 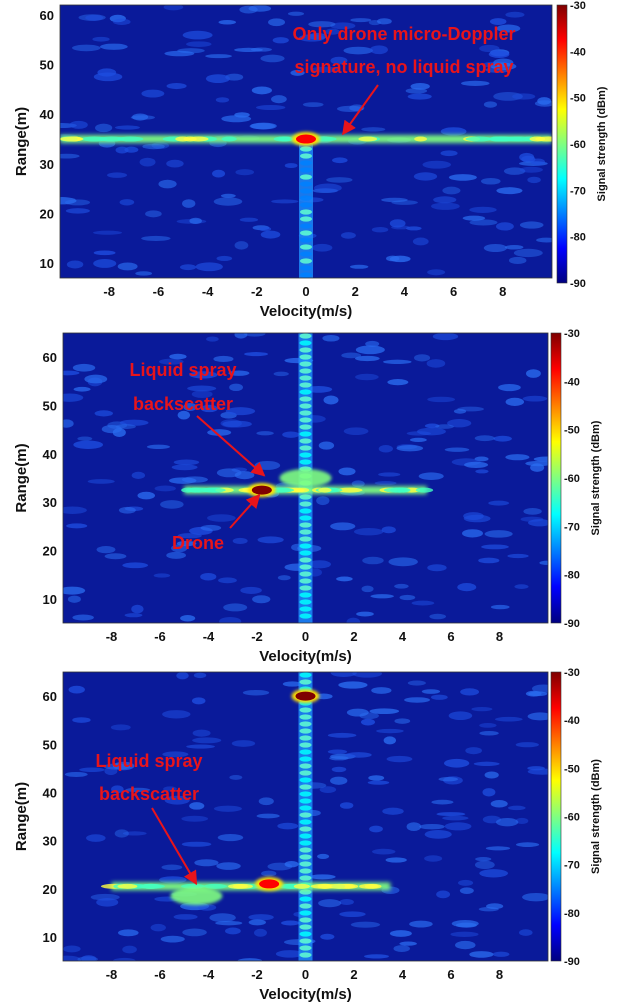 What do you see at coordinates (50, 937) in the screenshot?
I see `y-tick-label: 10` at bounding box center [50, 937].